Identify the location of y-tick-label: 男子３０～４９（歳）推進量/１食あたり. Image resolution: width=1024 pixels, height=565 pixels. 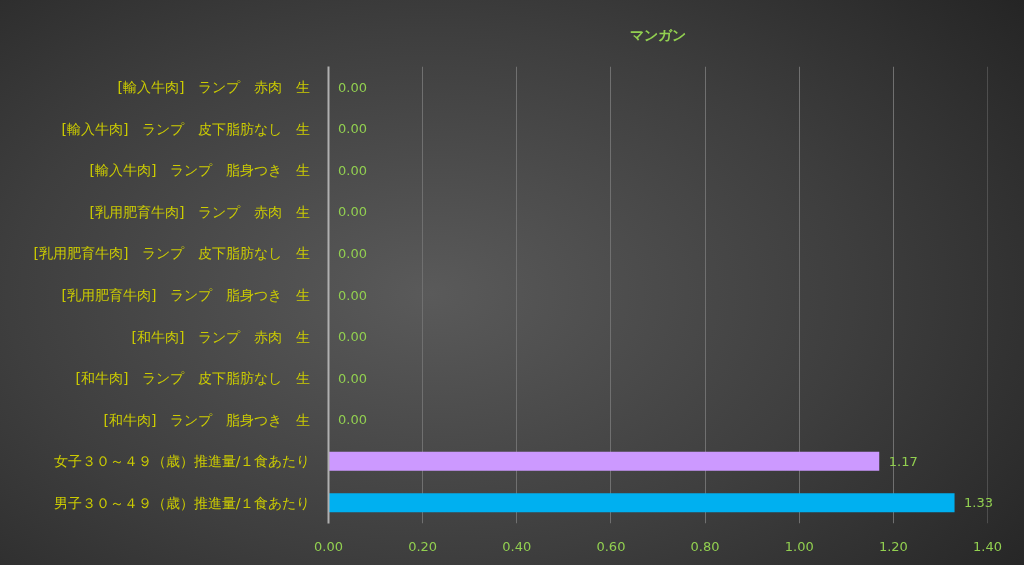
(182, 502).